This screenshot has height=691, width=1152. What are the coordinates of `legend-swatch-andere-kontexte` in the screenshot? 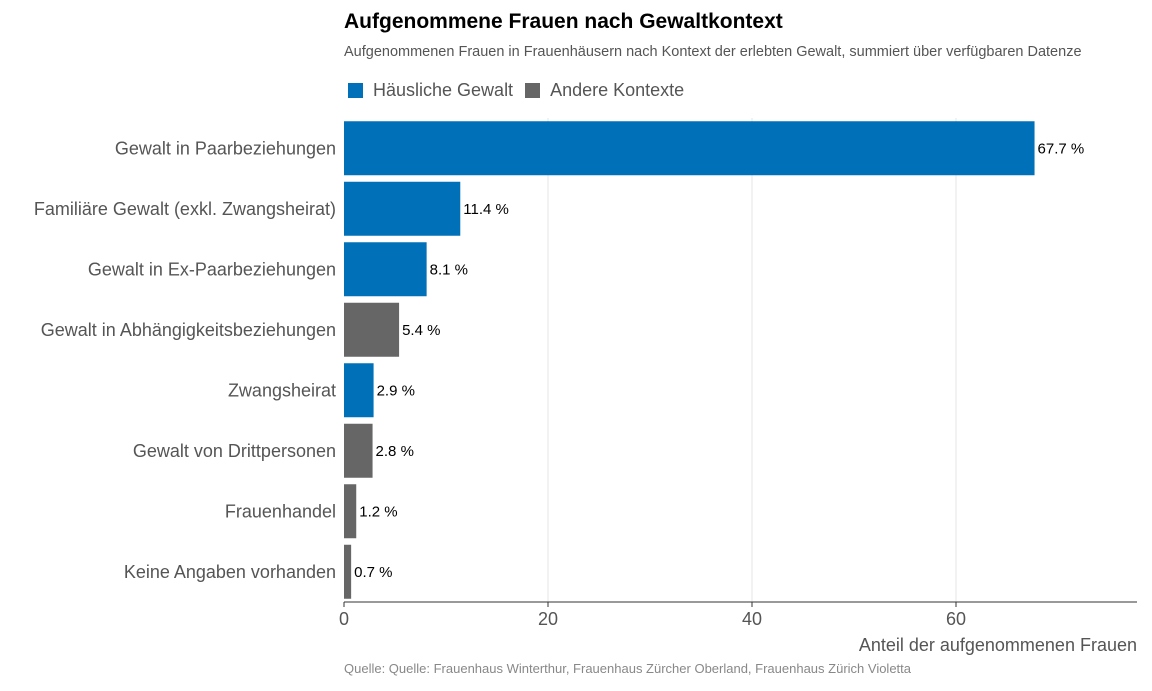 It's located at (533, 90).